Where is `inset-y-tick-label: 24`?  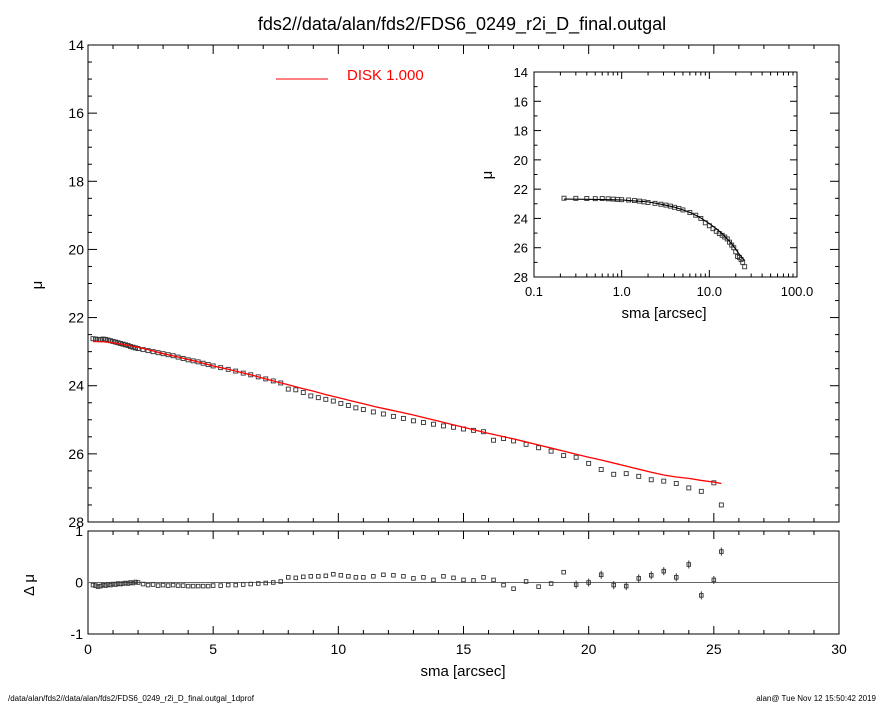
inset-y-tick-label: 24 is located at coordinates (521, 218).